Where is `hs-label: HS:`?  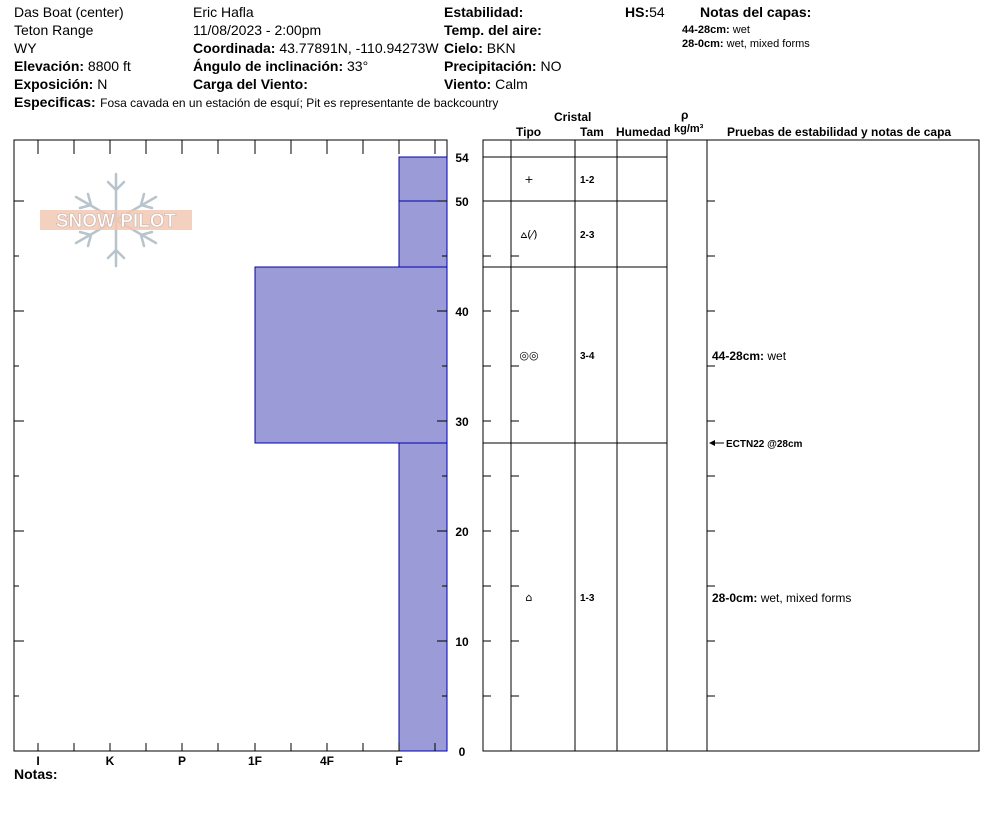
hs-label: HS: is located at coordinates (637, 12).